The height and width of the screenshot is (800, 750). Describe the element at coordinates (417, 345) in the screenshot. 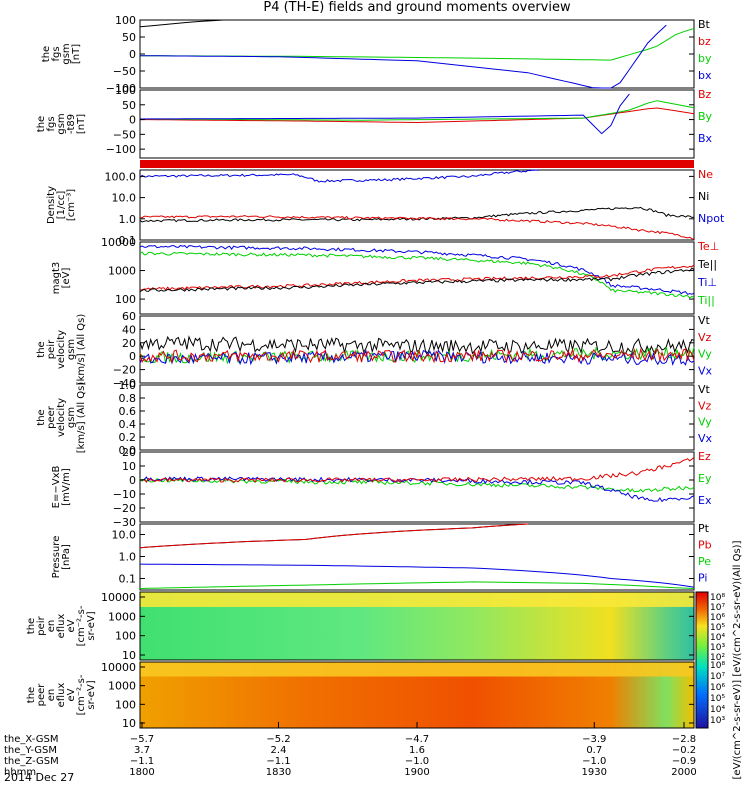

I see `series-Vt` at that location.